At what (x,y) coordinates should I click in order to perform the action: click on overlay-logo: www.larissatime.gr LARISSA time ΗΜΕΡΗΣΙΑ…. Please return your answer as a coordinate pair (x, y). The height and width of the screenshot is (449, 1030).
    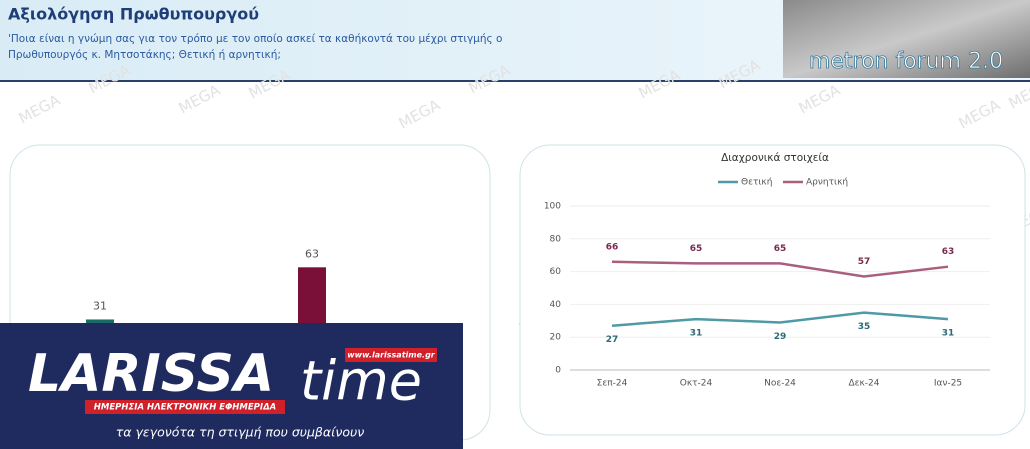
    Looking at the image, I should click on (231, 386).